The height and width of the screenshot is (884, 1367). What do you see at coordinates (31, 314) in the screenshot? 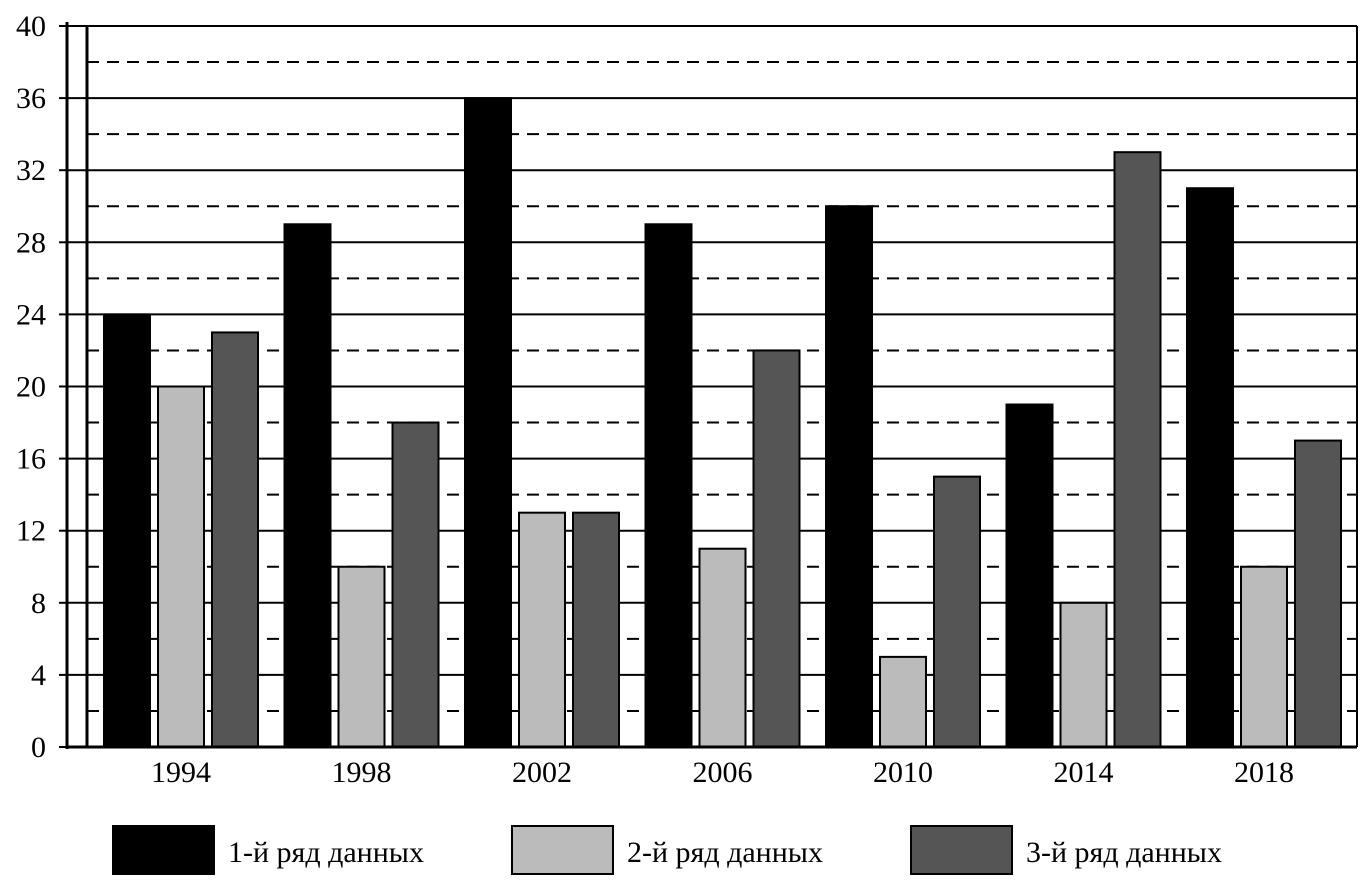
I see `y-tick-label: 24` at bounding box center [31, 314].